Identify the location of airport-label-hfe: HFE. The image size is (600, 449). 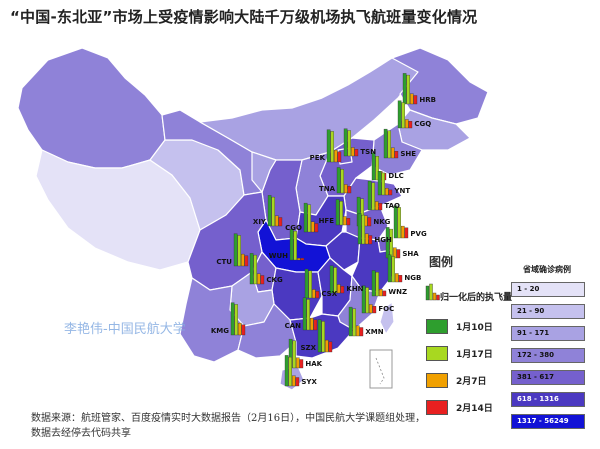
(327, 221).